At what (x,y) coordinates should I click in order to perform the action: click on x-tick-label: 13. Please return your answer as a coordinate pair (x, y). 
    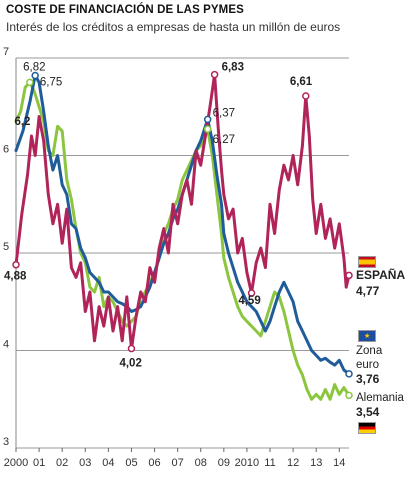
    Looking at the image, I should click on (316, 463).